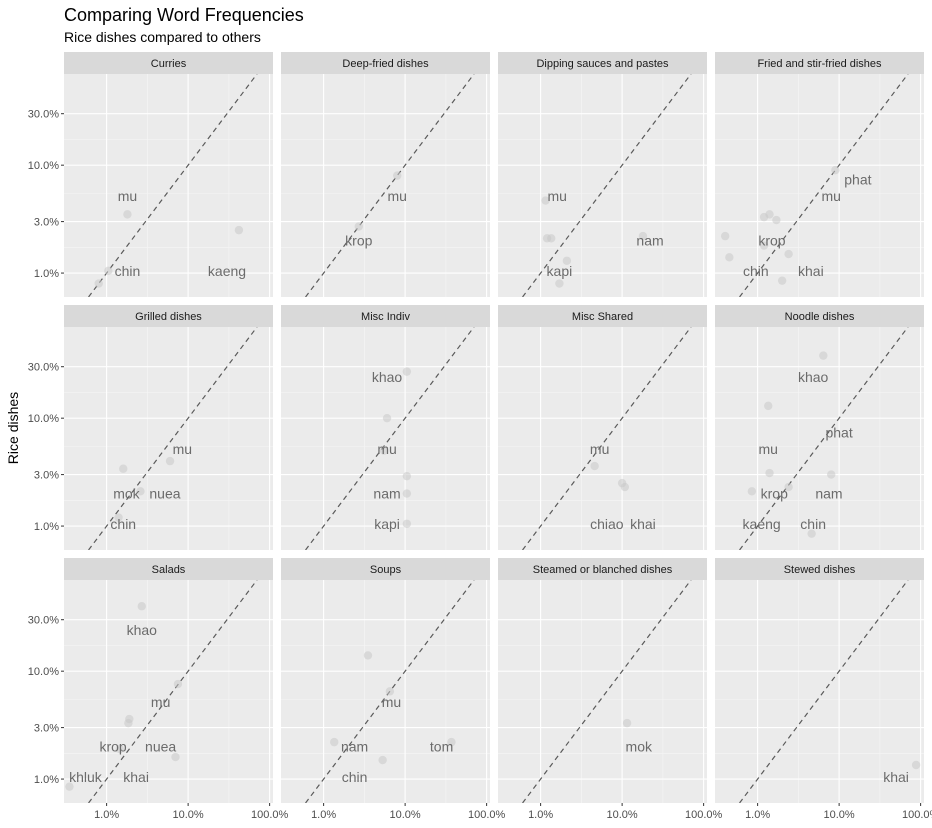 The image size is (932, 828). What do you see at coordinates (441, 747) in the screenshot?
I see `word-label: tom` at bounding box center [441, 747].